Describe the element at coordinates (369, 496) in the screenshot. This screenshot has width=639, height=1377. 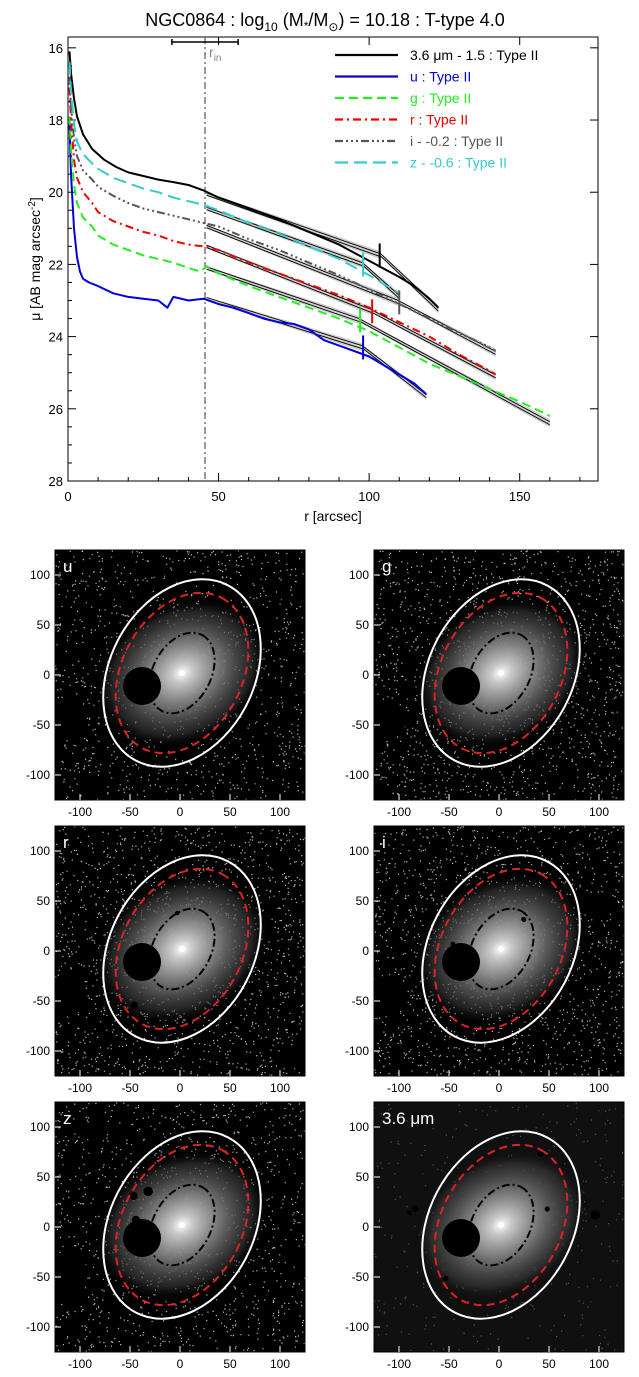
I see `x-tick-label: 100` at that location.